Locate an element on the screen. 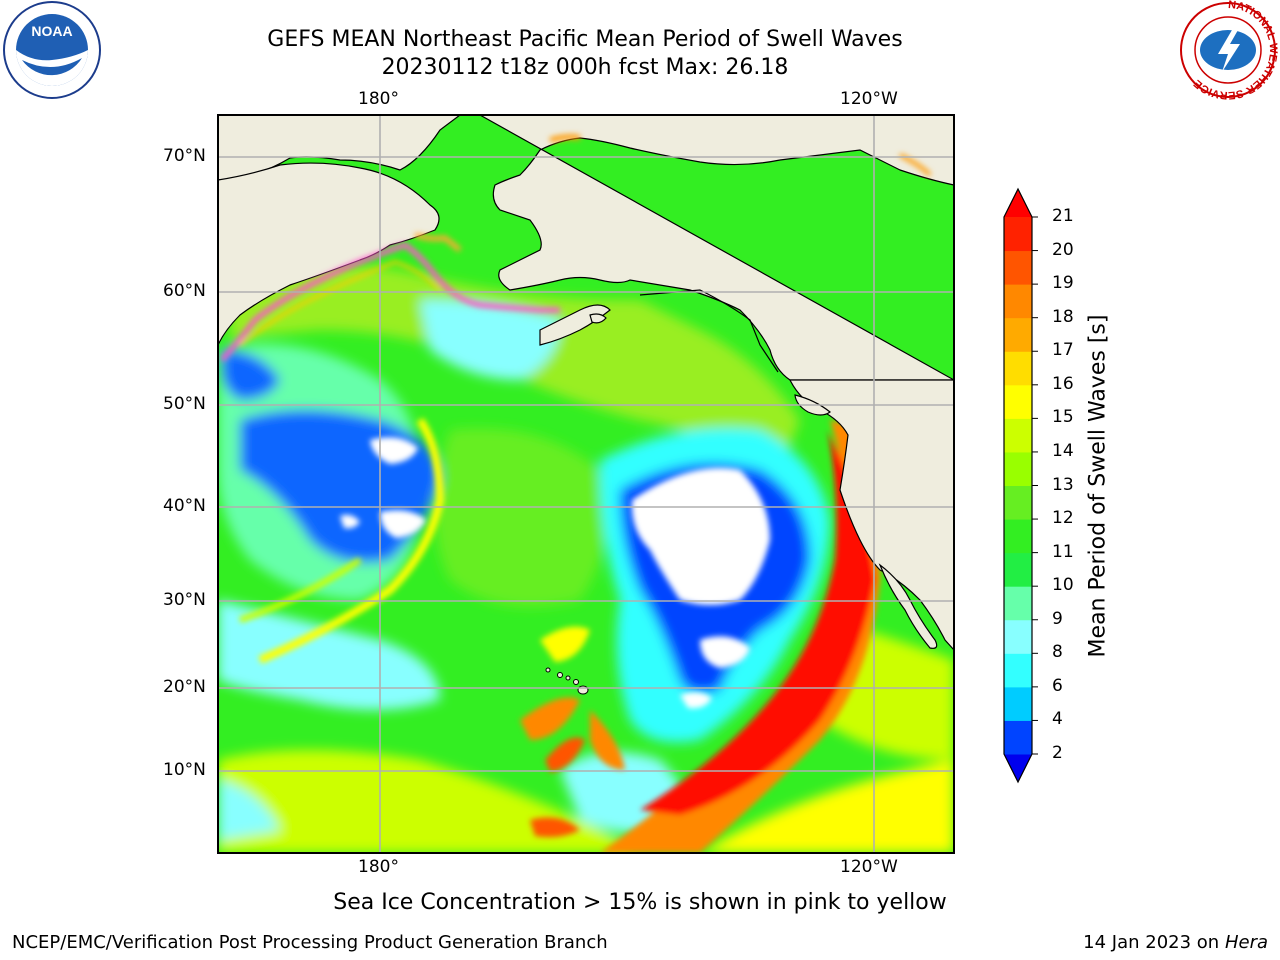 This screenshot has height=960, width=1280. credit-right: 14 Jan 2023 on Hera is located at coordinates (1175, 942).